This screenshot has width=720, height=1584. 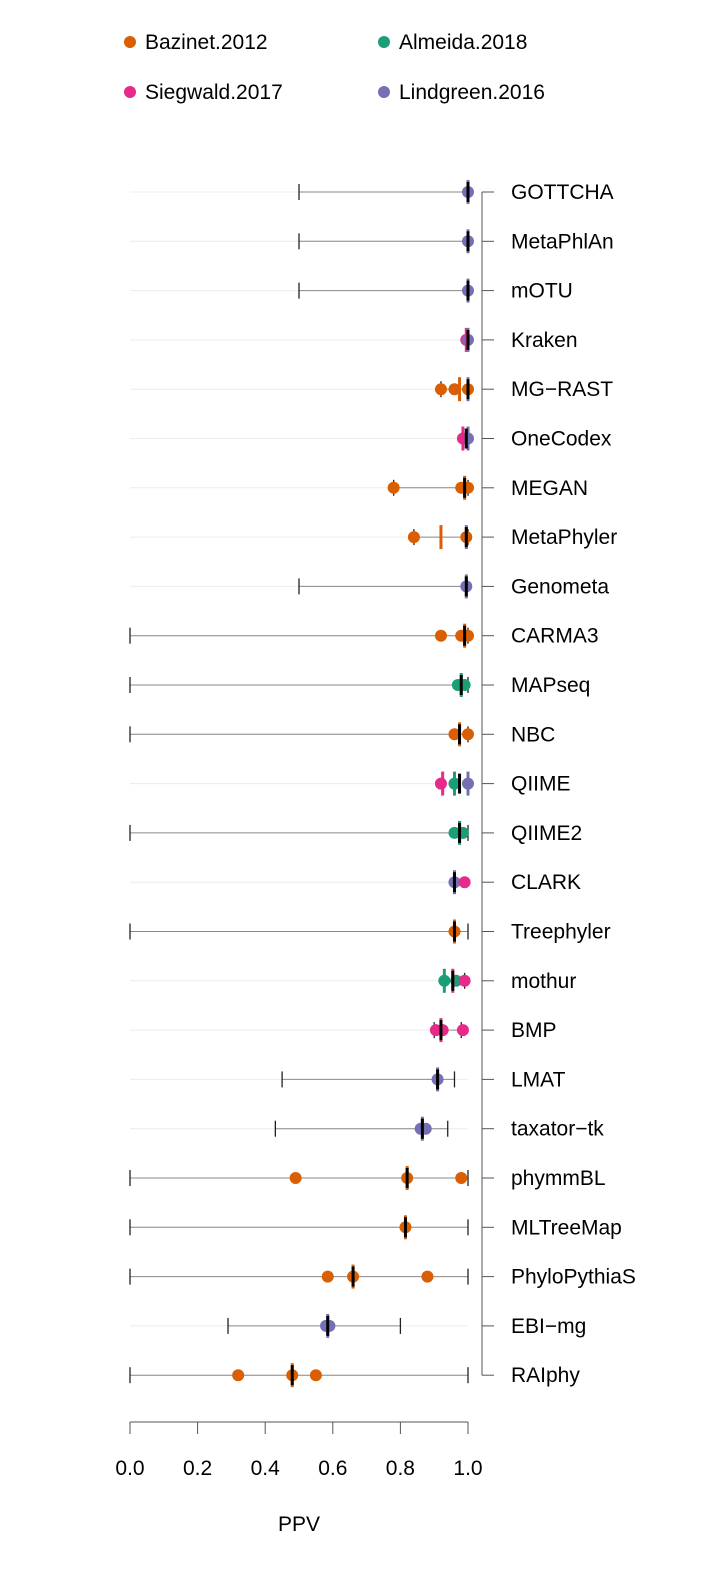 I want to click on x-tick-label: 0.8, so click(x=400, y=1468).